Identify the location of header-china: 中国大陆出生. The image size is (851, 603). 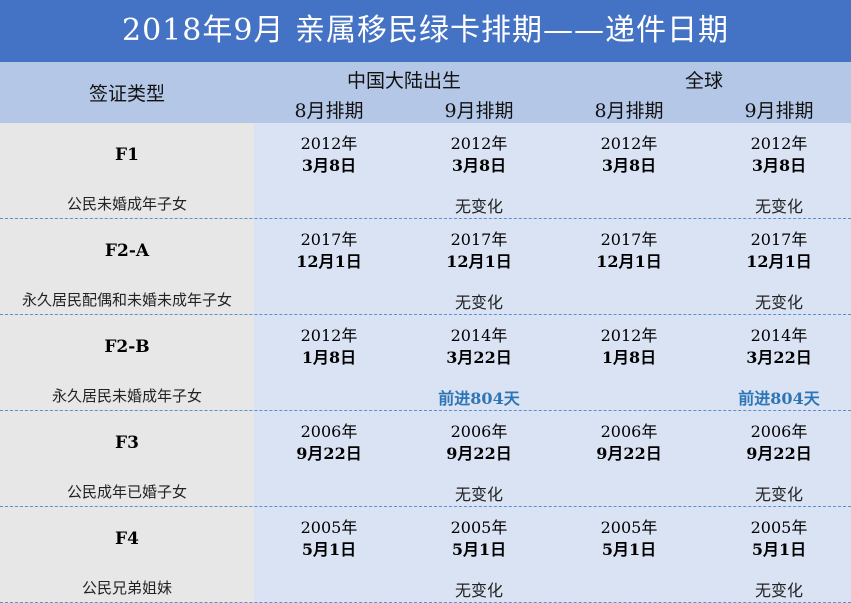
(403, 81).